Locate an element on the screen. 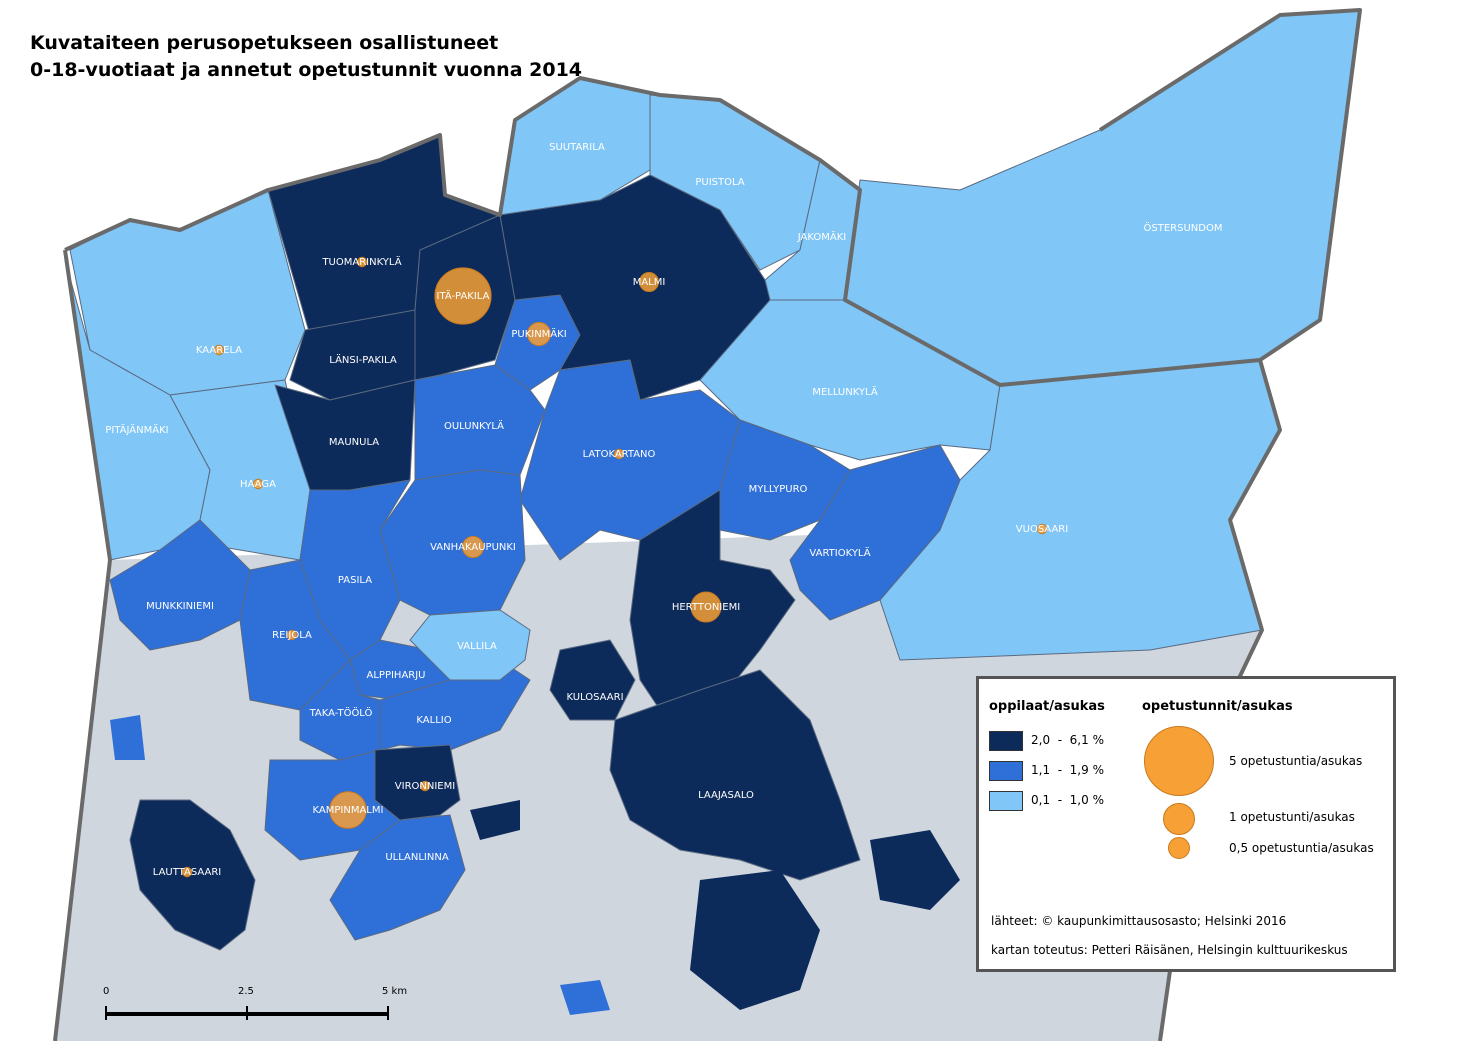  legend-fill-title: oppilaat/asukas is located at coordinates (1047, 706).